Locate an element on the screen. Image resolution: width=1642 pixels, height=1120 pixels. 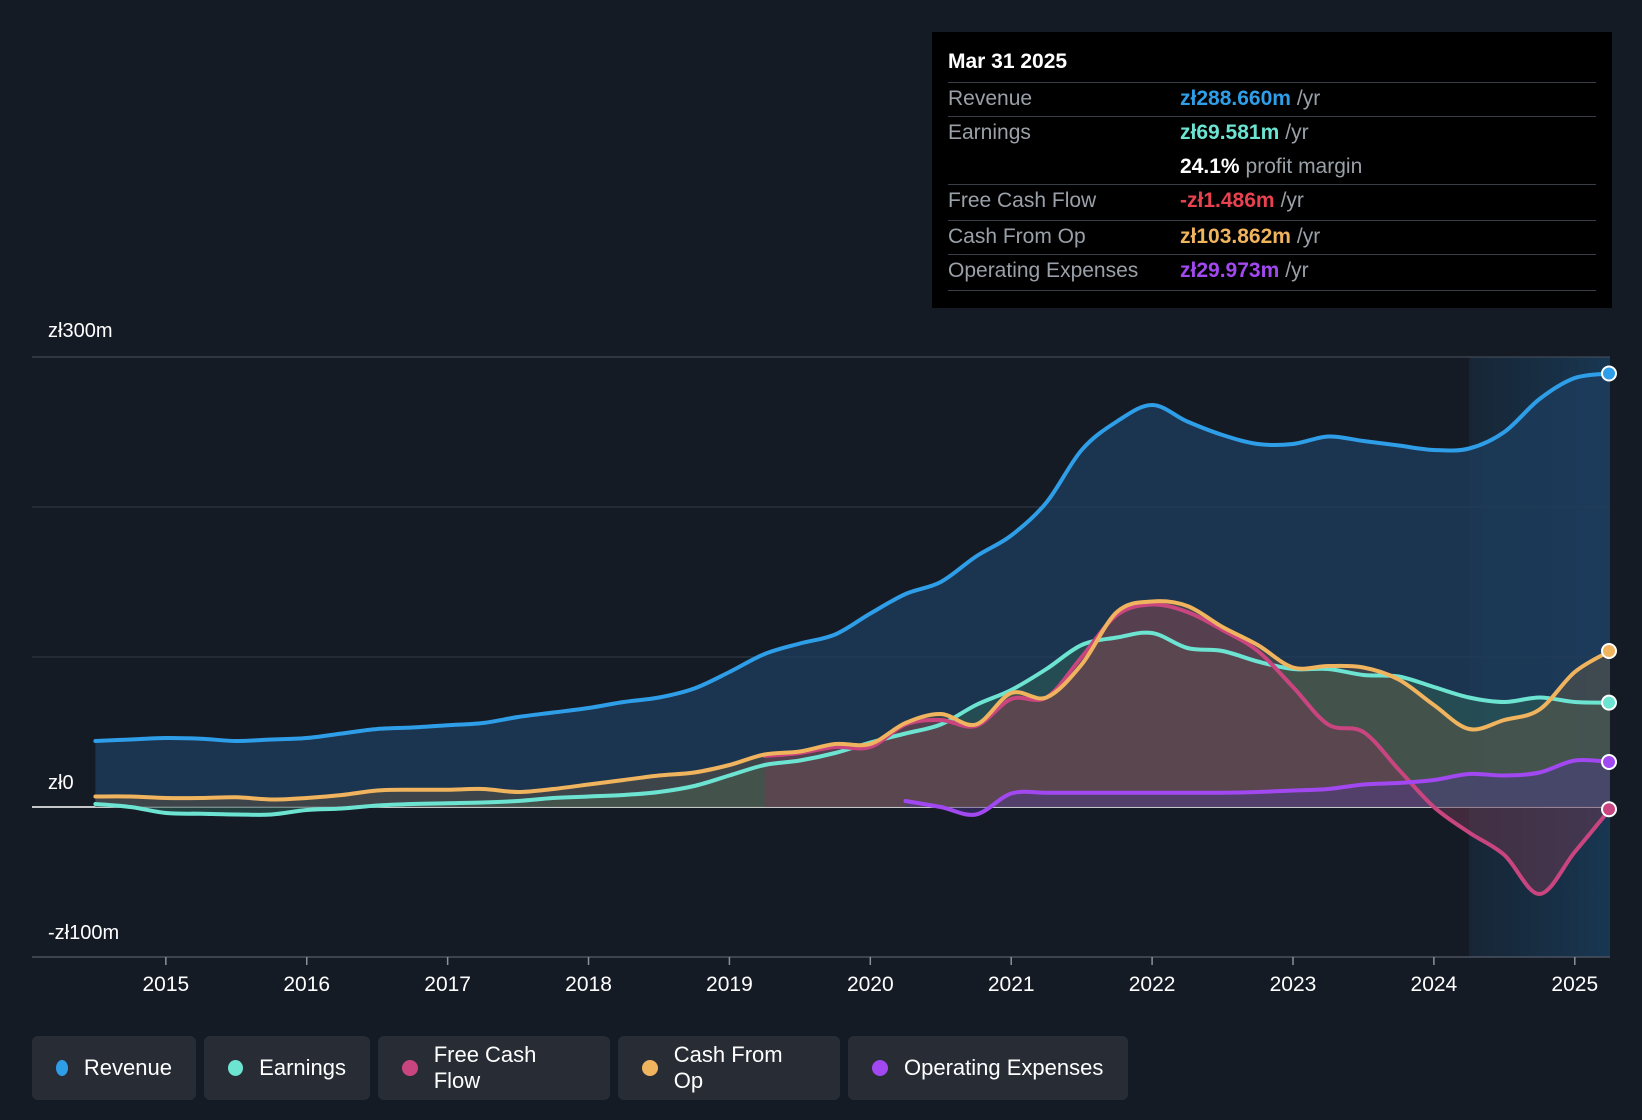
area-operating-expenses is located at coordinates (1257, 787).